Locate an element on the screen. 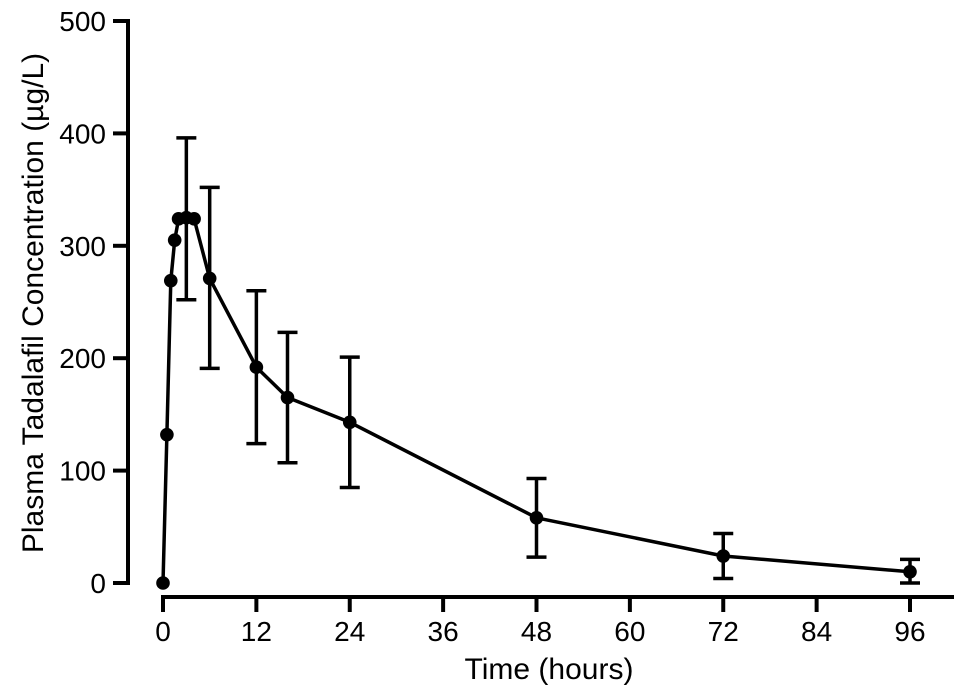 The width and height of the screenshot is (966, 691). x-axis-tick-label: 0 is located at coordinates (163, 631).